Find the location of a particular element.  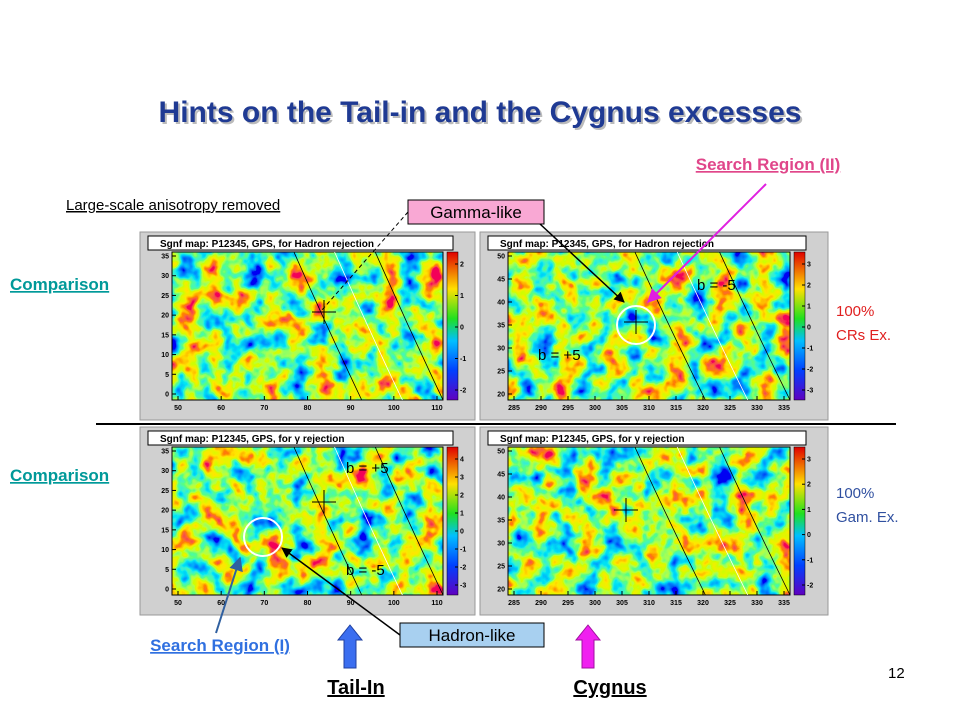

cygnus-label: Cygnus is located at coordinates (609, 688).